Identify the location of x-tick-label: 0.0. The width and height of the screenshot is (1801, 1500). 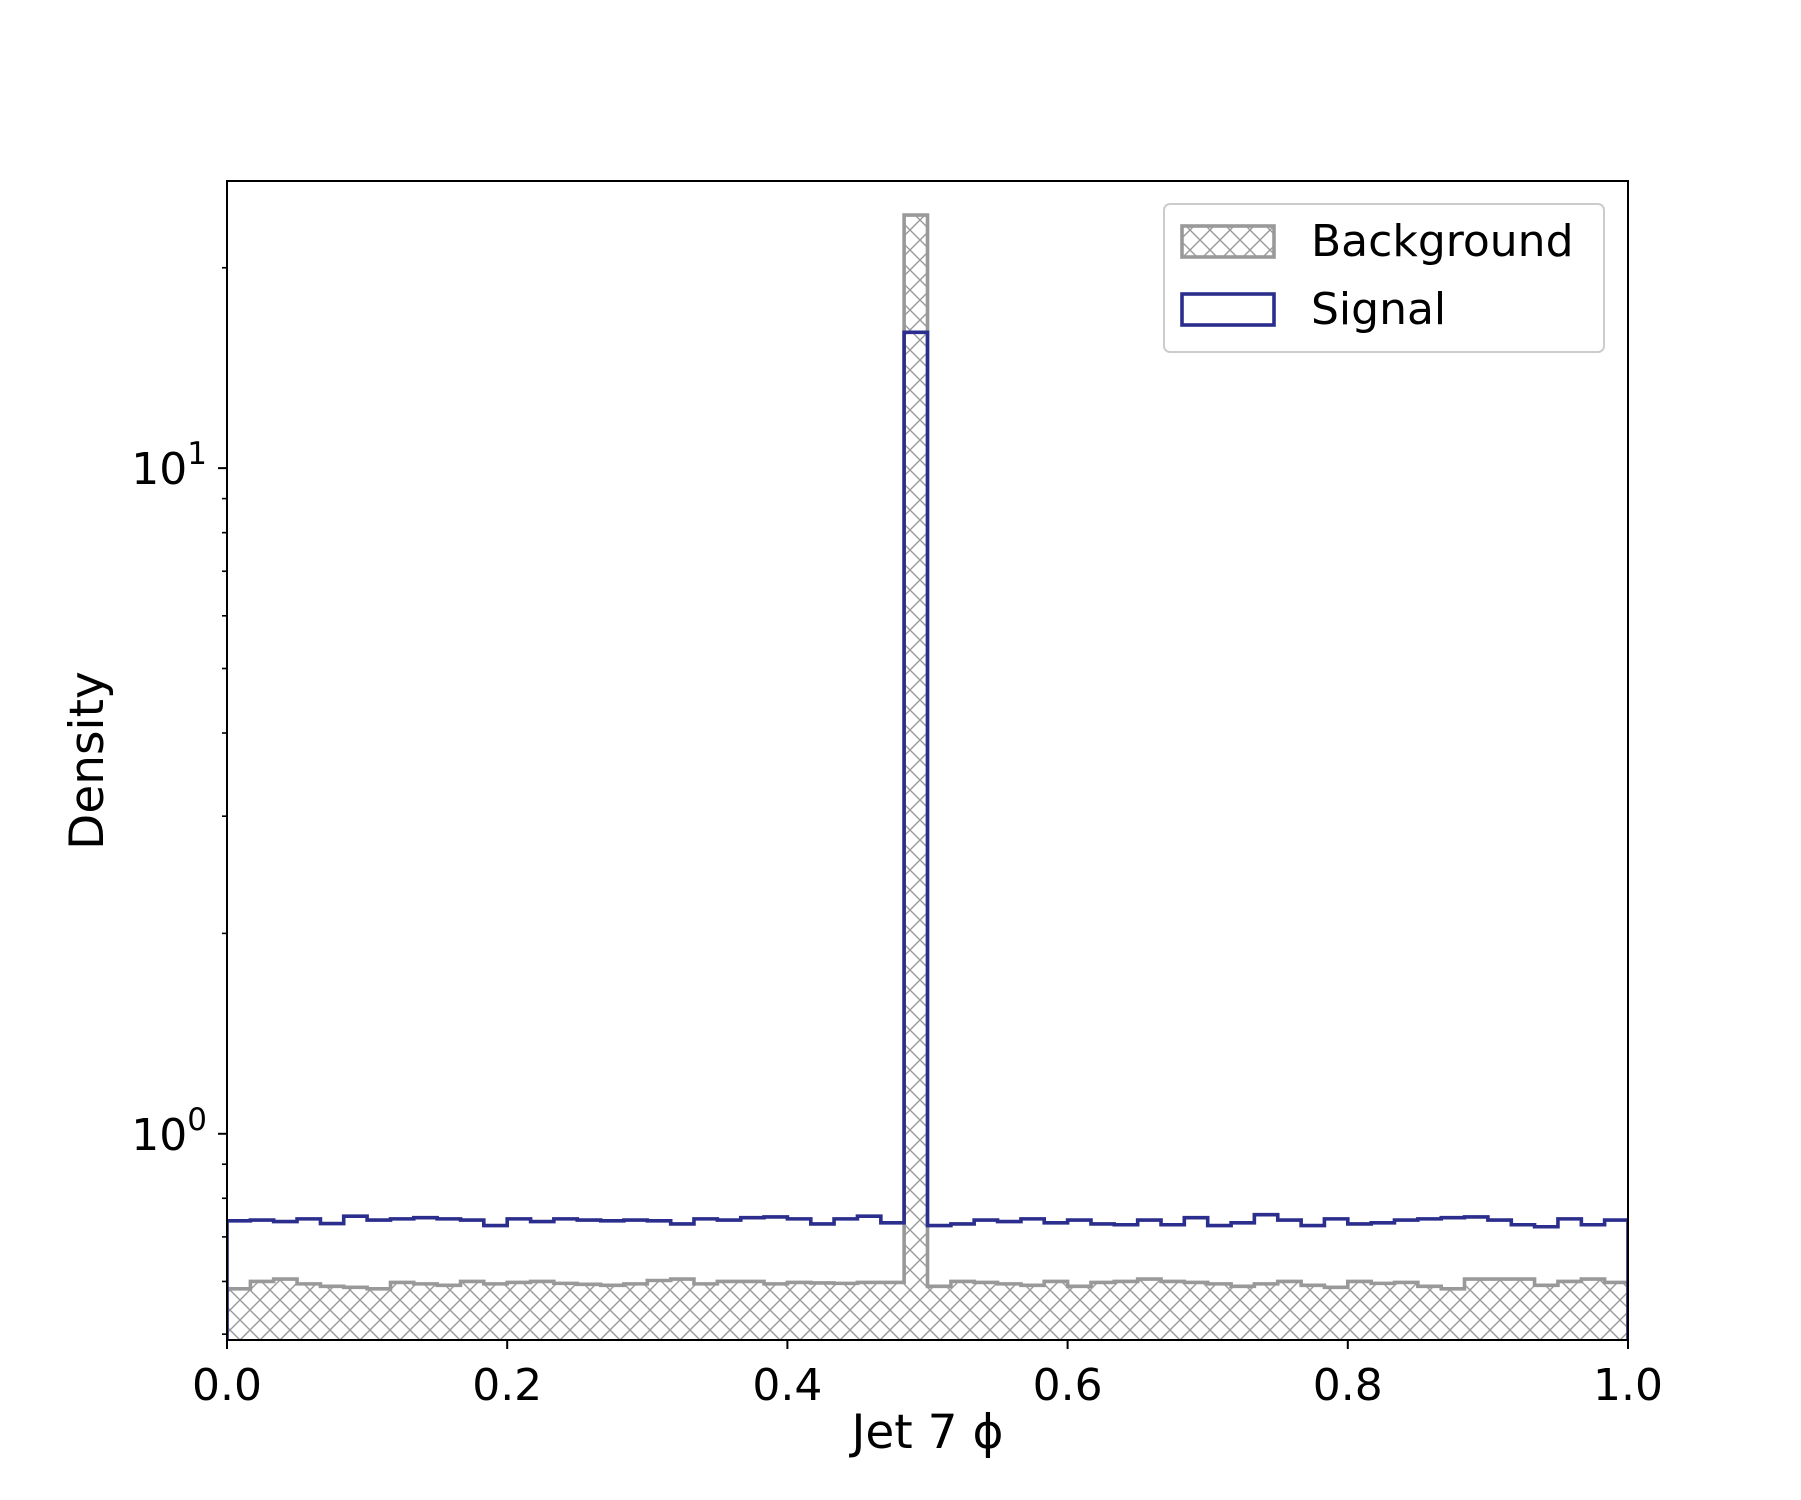
(227, 1385).